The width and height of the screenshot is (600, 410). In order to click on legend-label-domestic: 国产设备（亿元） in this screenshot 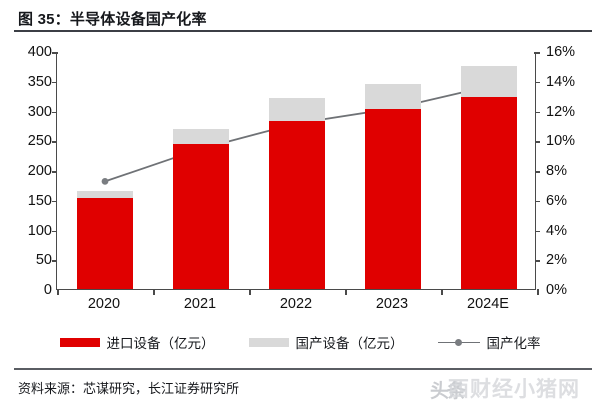, I will do `click(349, 343)`.